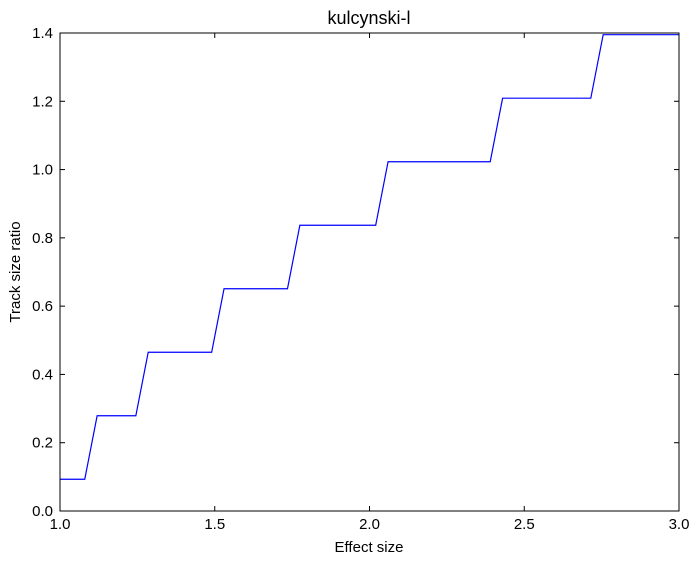 The width and height of the screenshot is (699, 569). I want to click on y-tick-label: 1.0, so click(42, 170).